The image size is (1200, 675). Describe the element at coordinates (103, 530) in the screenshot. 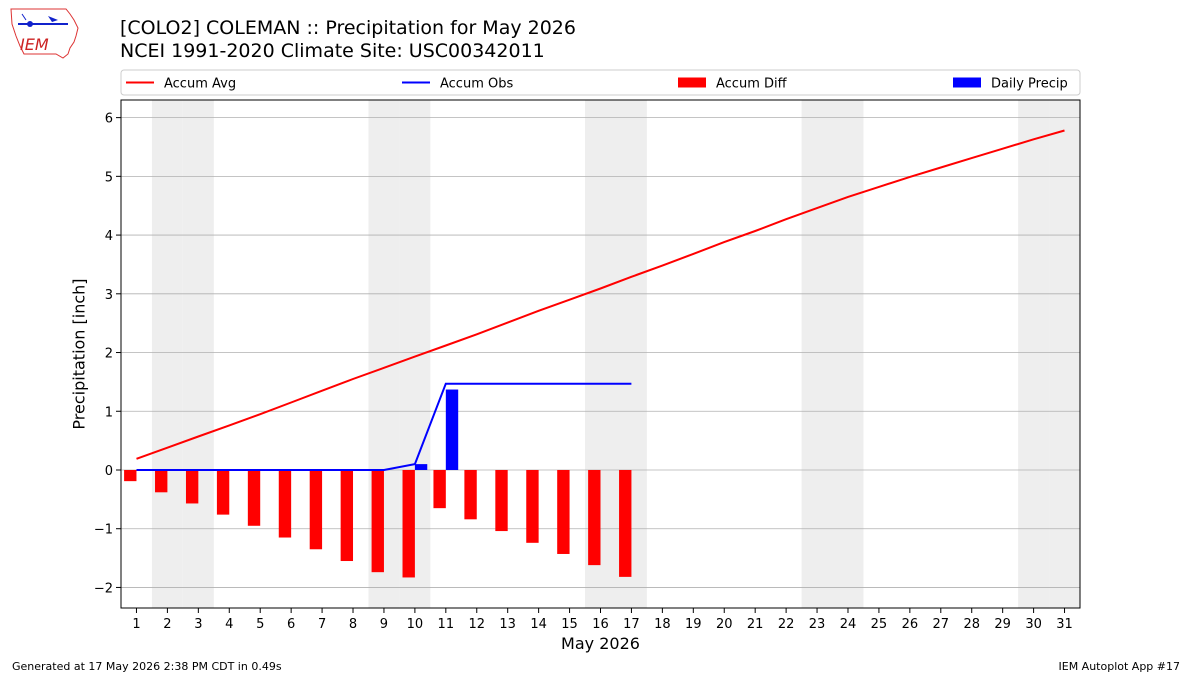

I see `ytick-label--1: −1` at that location.